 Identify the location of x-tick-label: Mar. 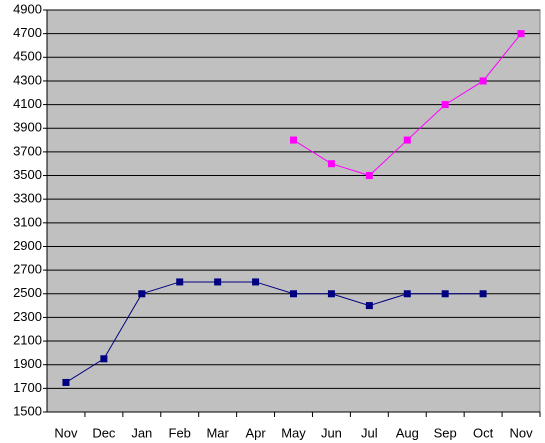
(217, 432).